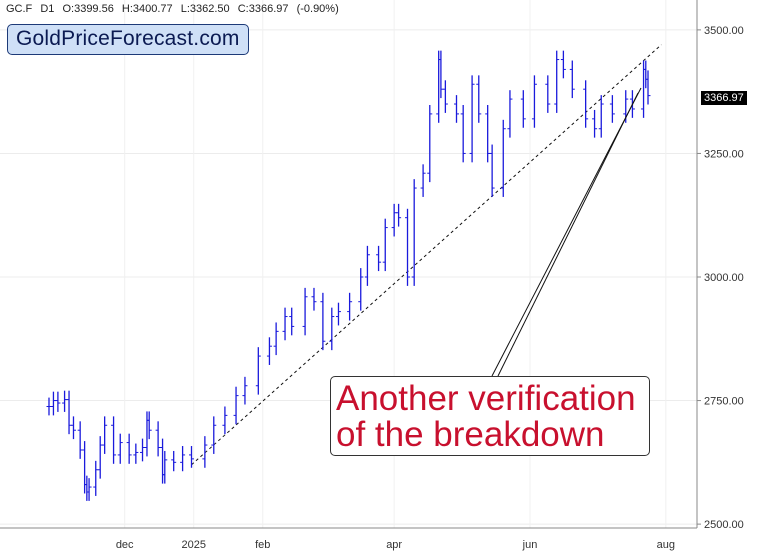 The height and width of the screenshot is (560, 768). Describe the element at coordinates (263, 9) in the screenshot. I see `close-value: C:3366.97` at that location.